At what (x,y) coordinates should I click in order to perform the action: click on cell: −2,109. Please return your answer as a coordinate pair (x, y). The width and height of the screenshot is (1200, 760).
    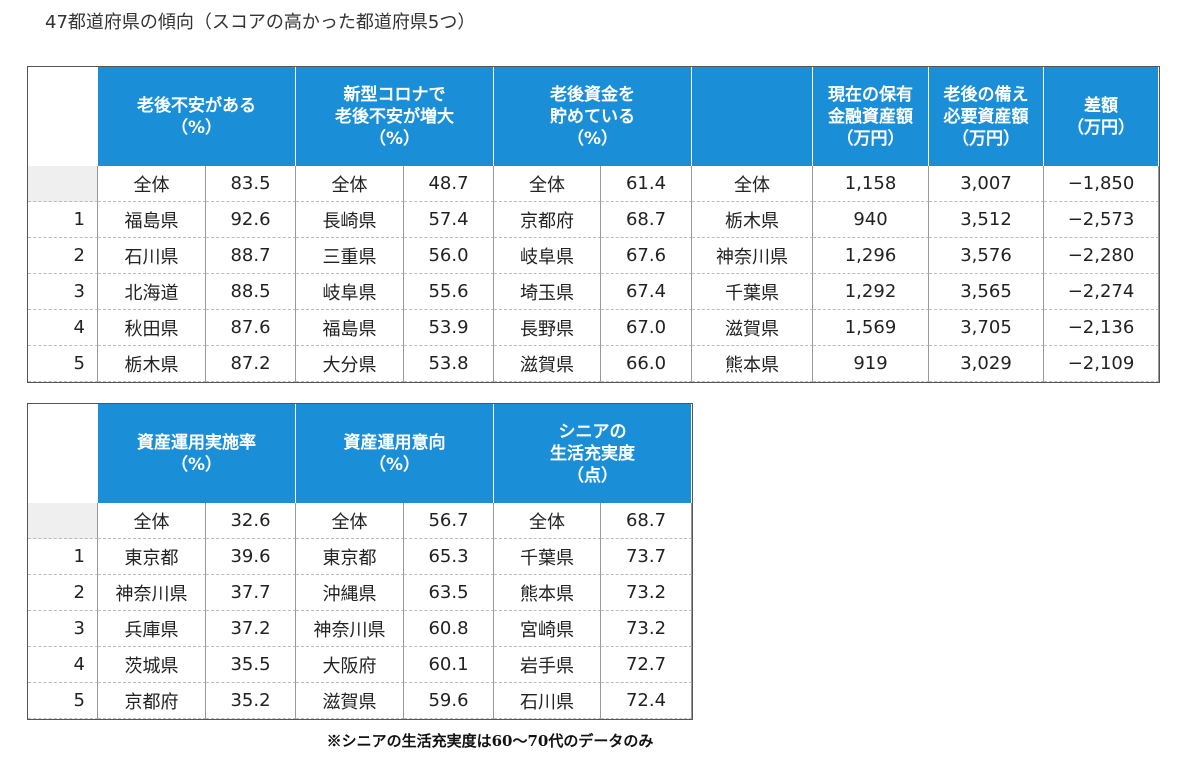
    Looking at the image, I should click on (1101, 364).